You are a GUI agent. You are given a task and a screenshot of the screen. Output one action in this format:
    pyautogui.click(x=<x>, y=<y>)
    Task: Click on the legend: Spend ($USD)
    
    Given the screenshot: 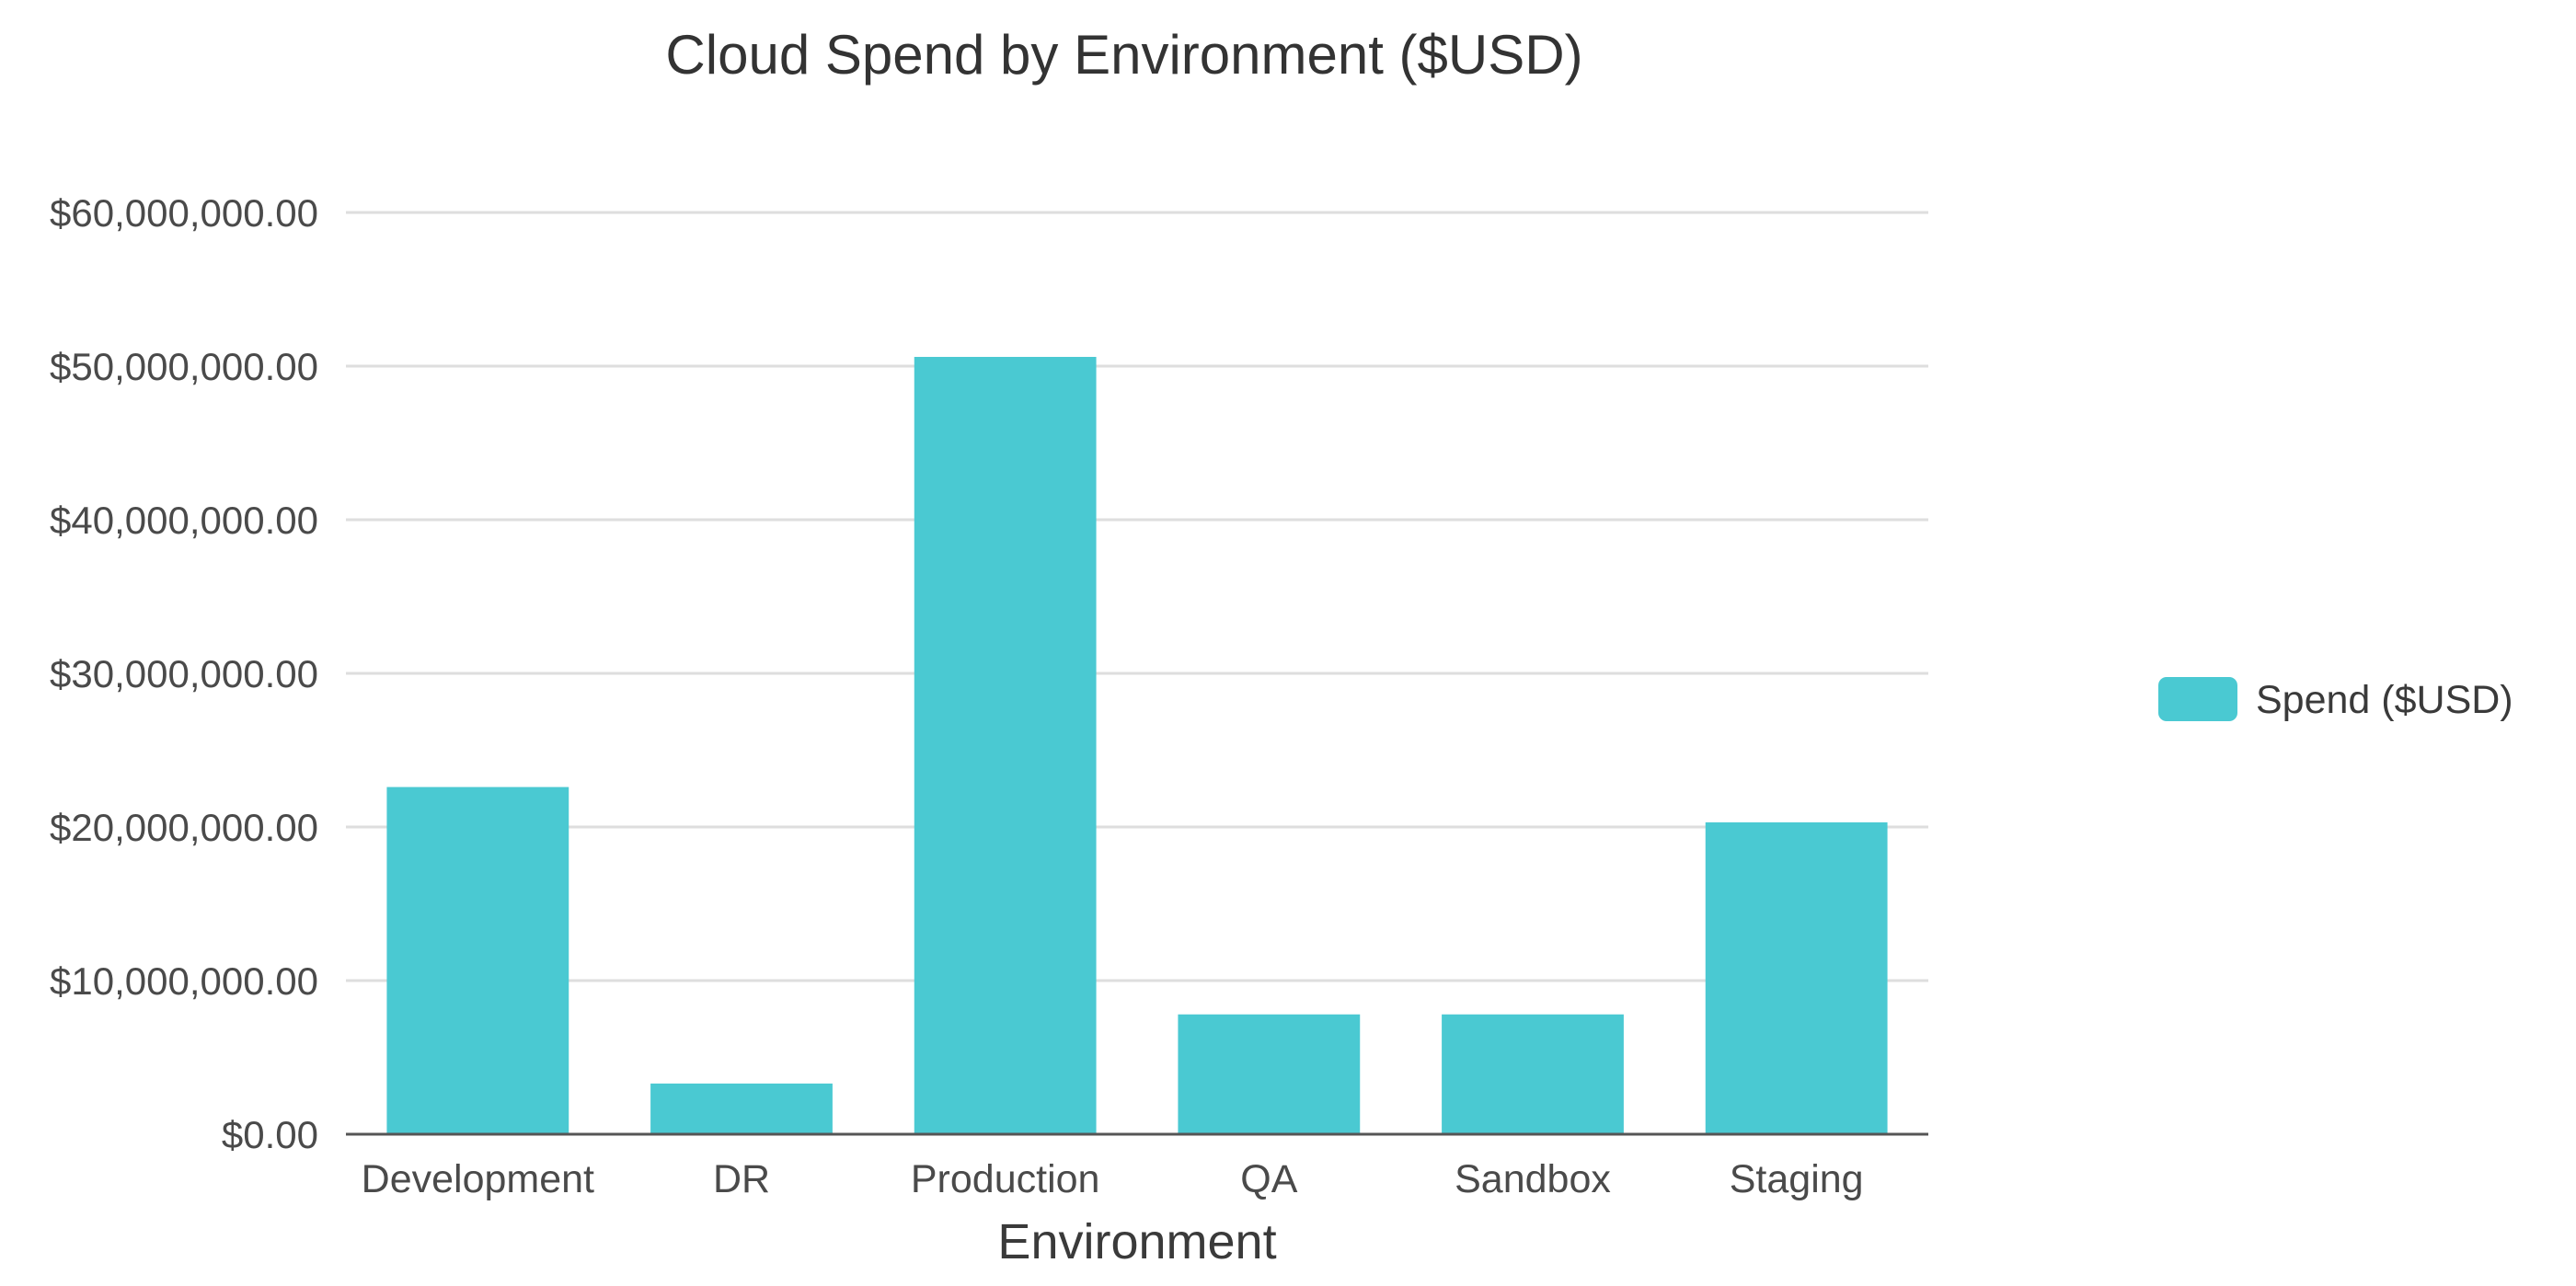 What is the action you would take?
    pyautogui.click(x=2335, y=699)
    